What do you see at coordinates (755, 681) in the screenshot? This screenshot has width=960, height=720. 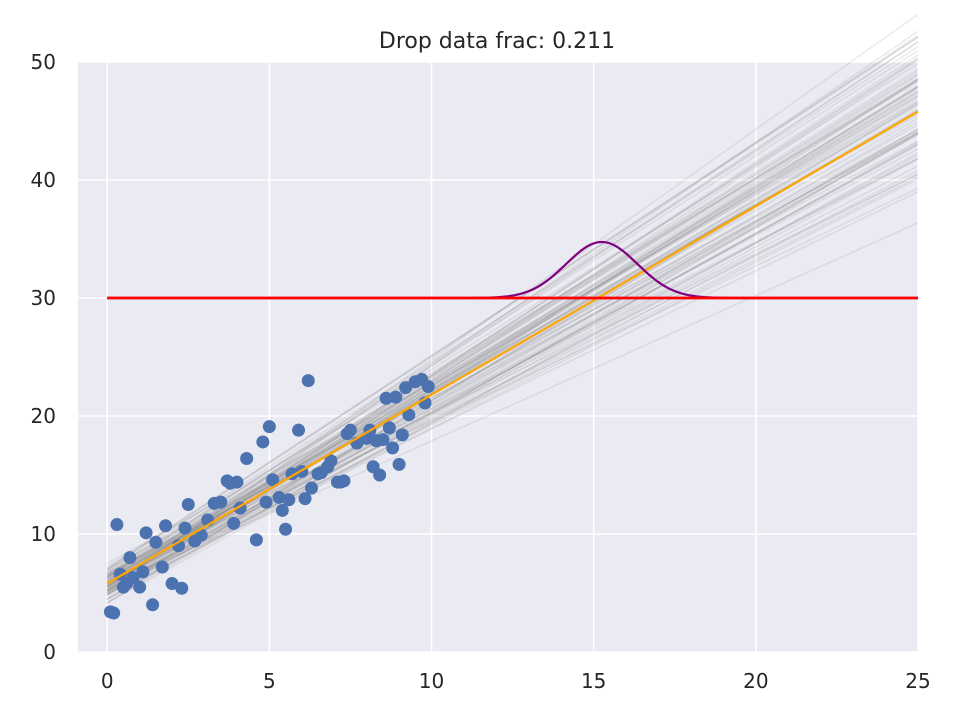 I see `x-tick-label: 20` at bounding box center [755, 681].